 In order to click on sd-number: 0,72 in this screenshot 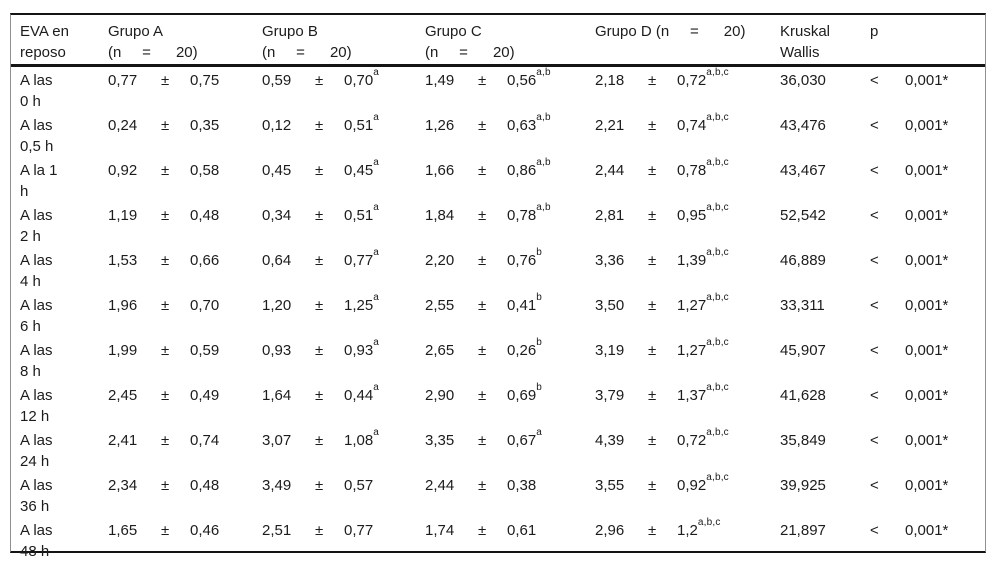, I will do `click(692, 440)`.